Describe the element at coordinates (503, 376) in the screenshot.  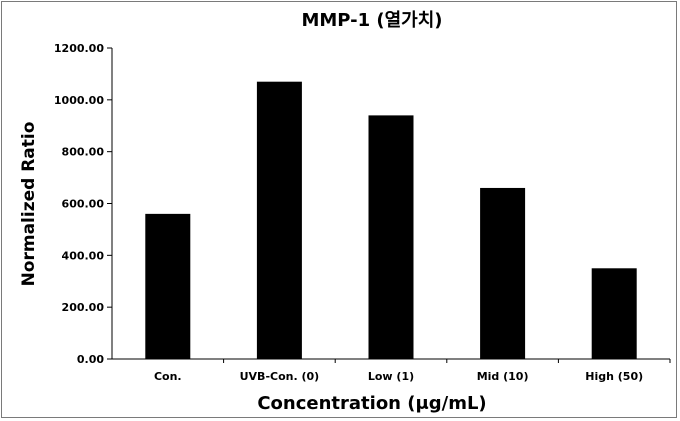
I see `x-tick-label: Mid (10)` at that location.